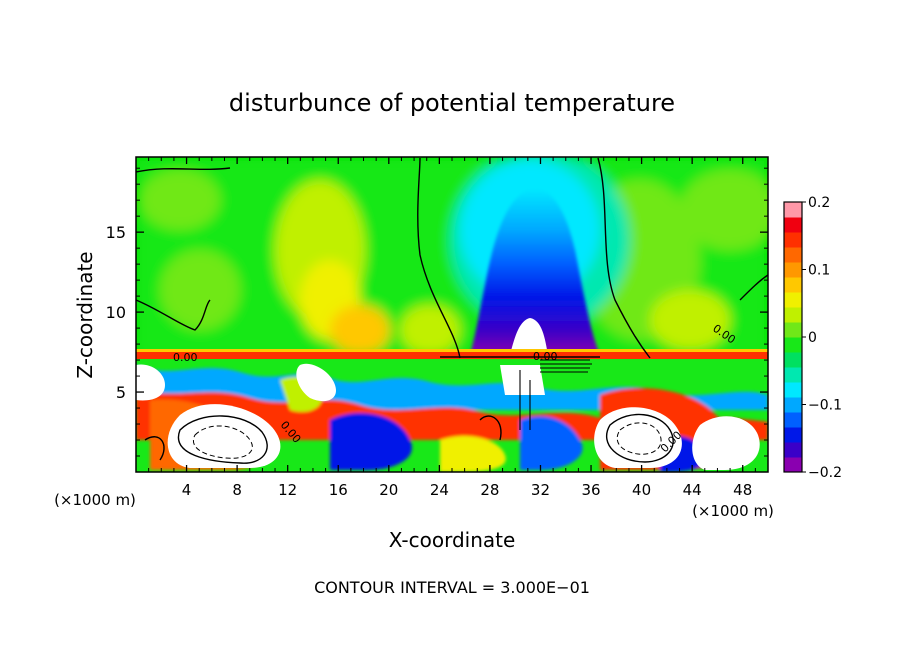 This screenshot has width=904, height=654. Describe the element at coordinates (825, 473) in the screenshot. I see `colorbar-tick-label: −0.2` at that location.